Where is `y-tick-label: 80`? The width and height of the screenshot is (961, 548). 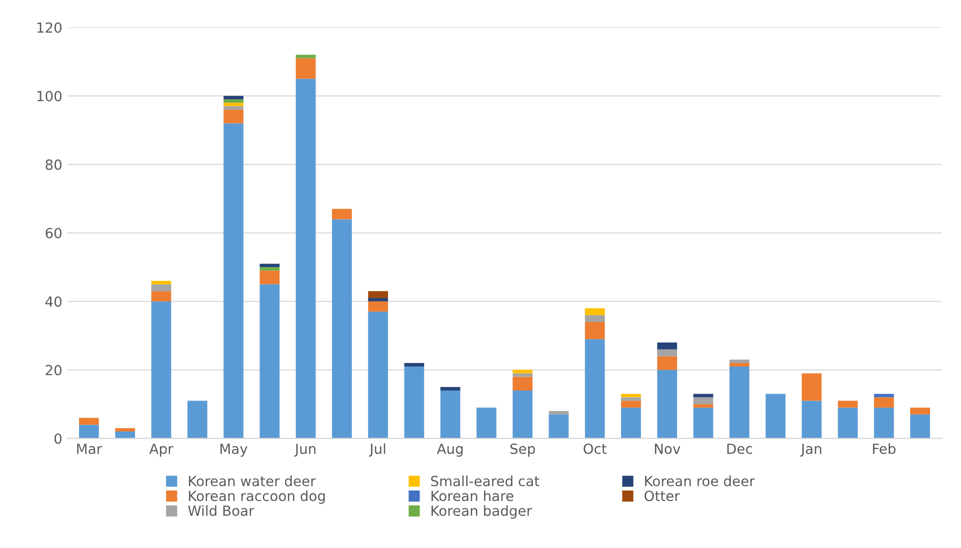
y-tick-label: 80 is located at coordinates (54, 164).